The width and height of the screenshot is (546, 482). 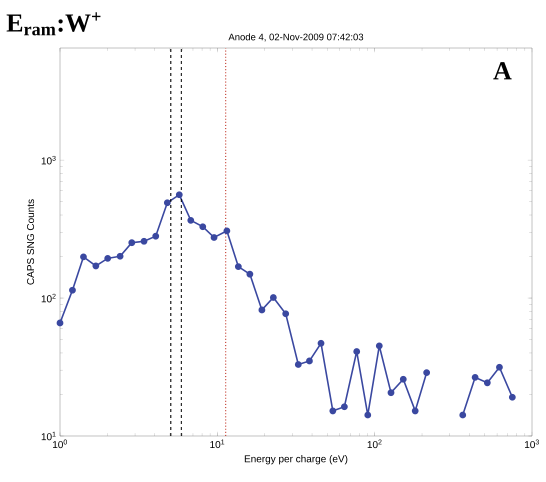 I want to click on chart-title: Anode 4, 02-Nov-2009 07:42:03, so click(x=296, y=37).